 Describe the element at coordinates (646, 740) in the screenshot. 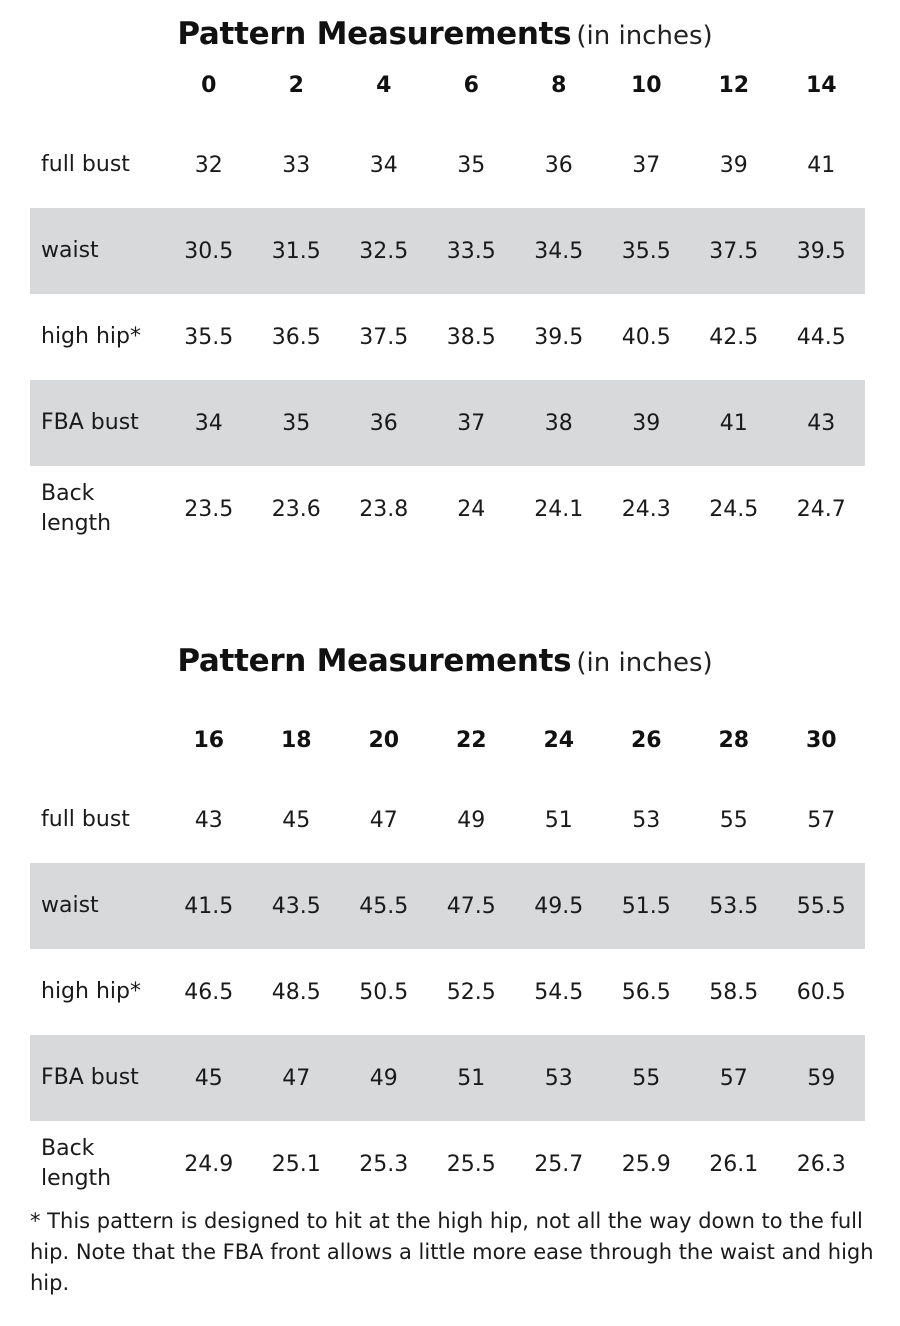

I see `size-header: 26` at that location.